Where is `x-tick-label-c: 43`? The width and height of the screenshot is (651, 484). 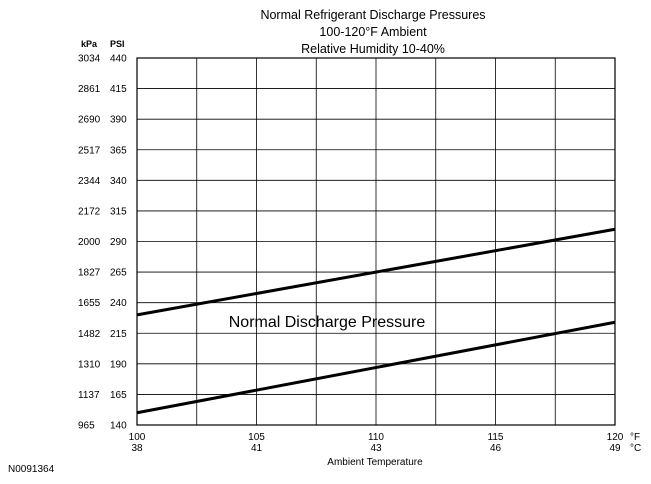 x-tick-label-c: 43 is located at coordinates (376, 448).